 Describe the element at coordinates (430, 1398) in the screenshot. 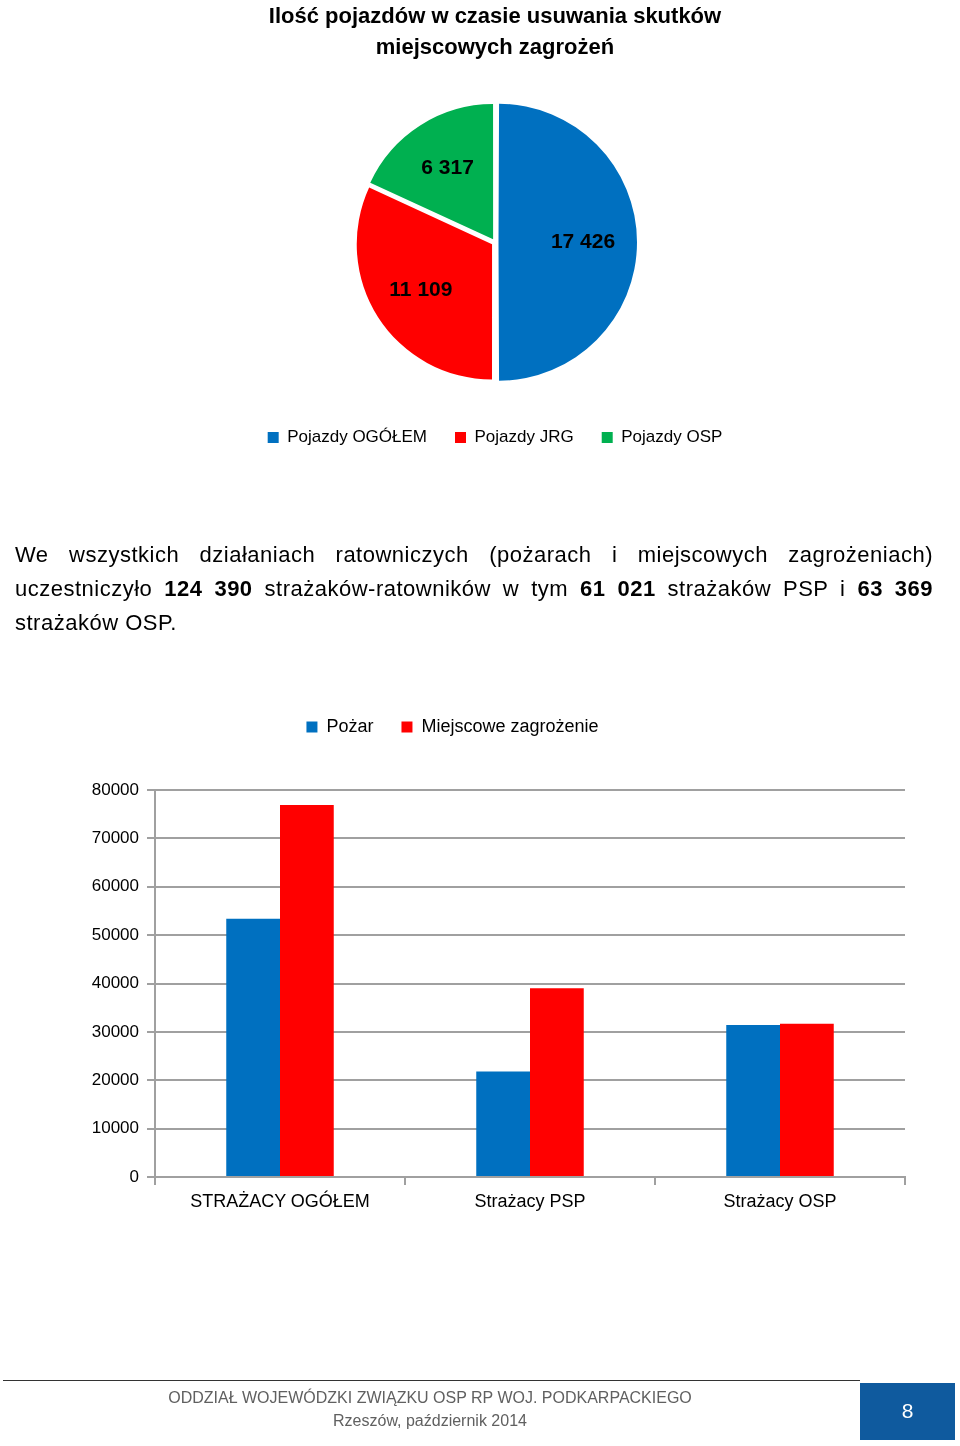

I see `text: ODDZIAŁ WOJEWÓDZKI ZWIĄZKU OSP RP WOJ. PODKARPACKIEGO` at that location.